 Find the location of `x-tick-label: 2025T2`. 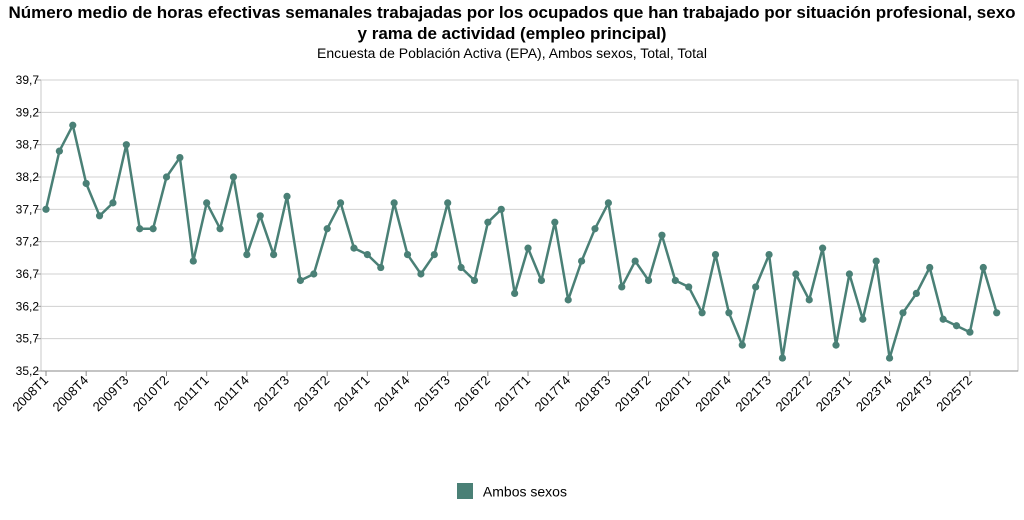

x-tick-label: 2025T2 is located at coordinates (954, 394).